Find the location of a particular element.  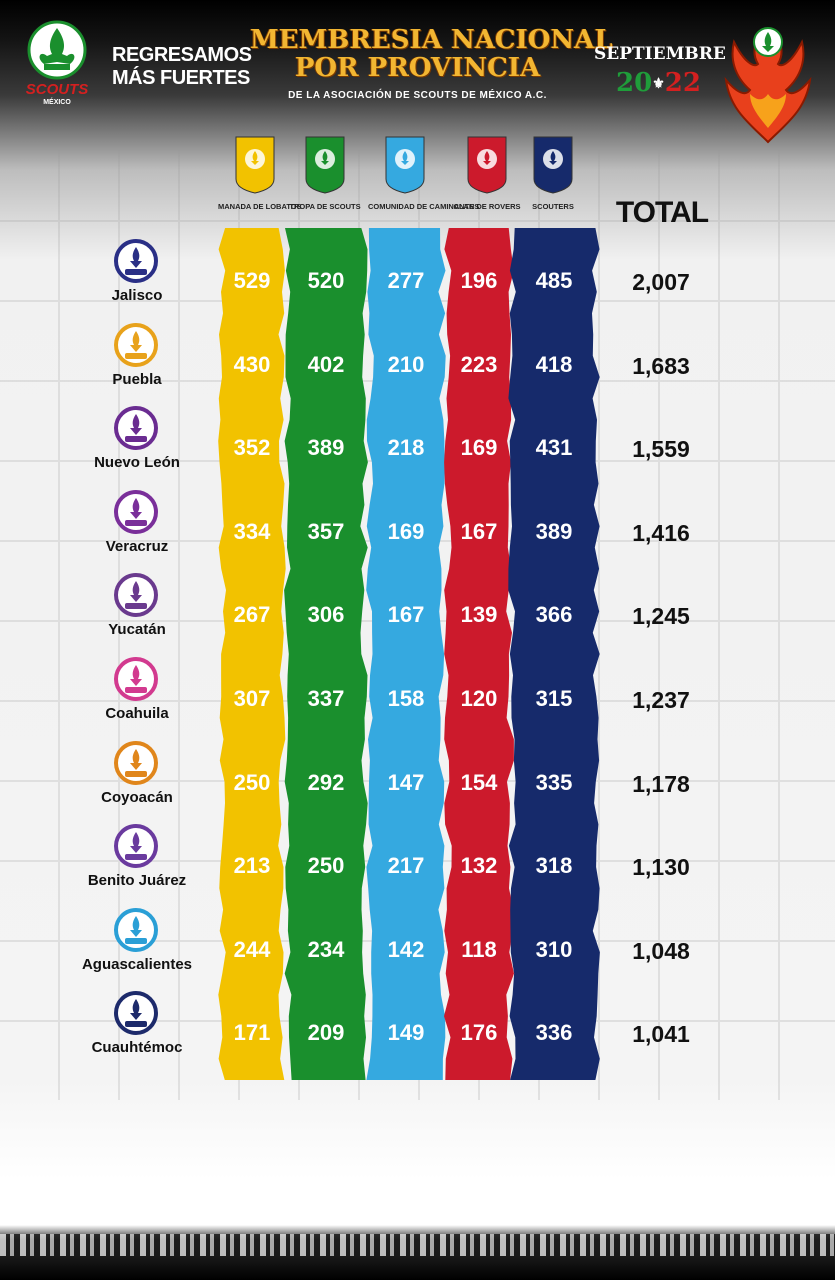

year-label: 20⚜22 is located at coordinates (658, 83).